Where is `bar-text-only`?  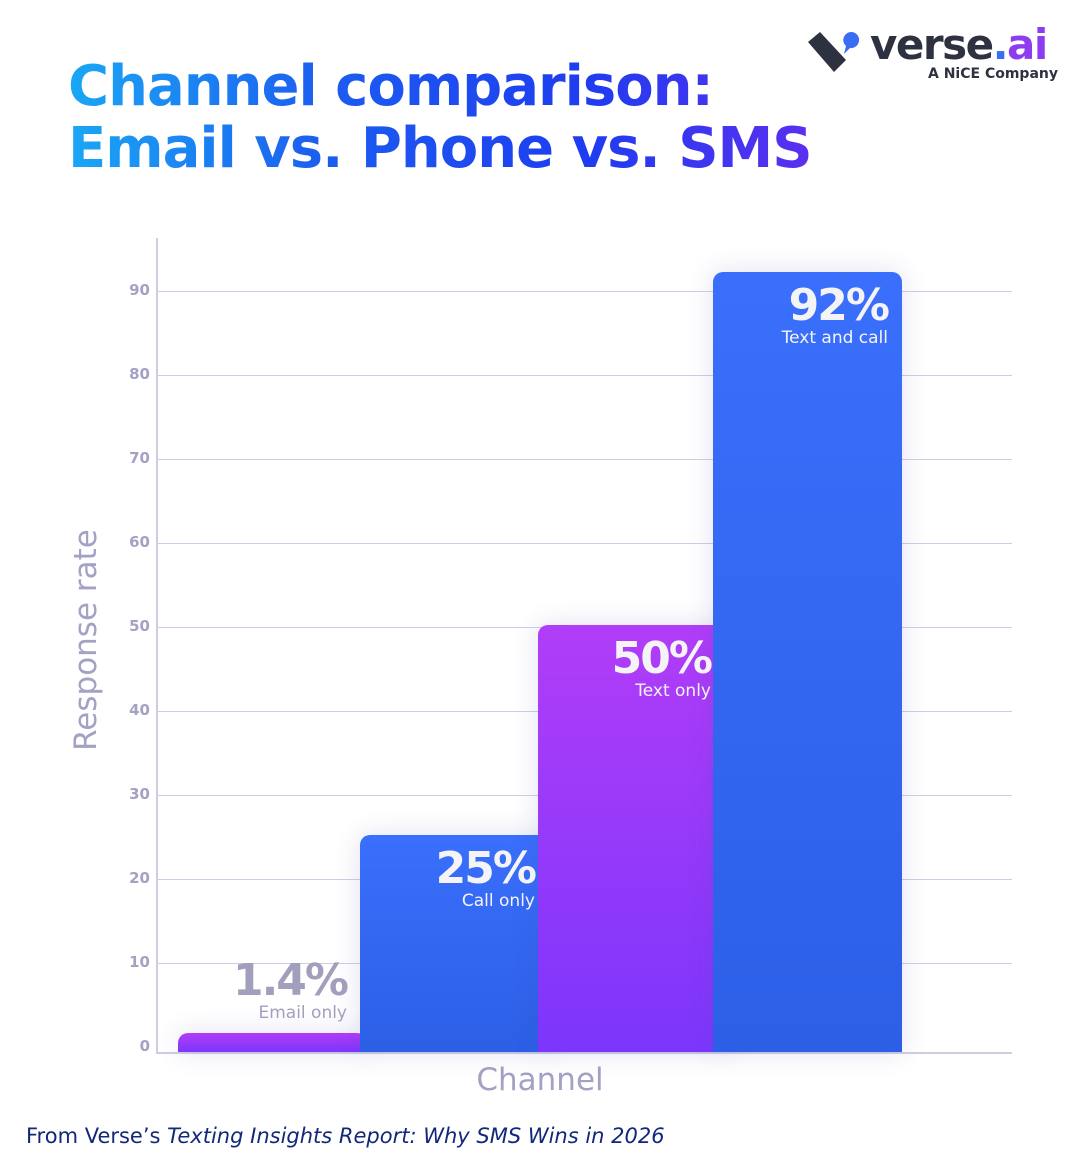
bar-text-only is located at coordinates (631, 838).